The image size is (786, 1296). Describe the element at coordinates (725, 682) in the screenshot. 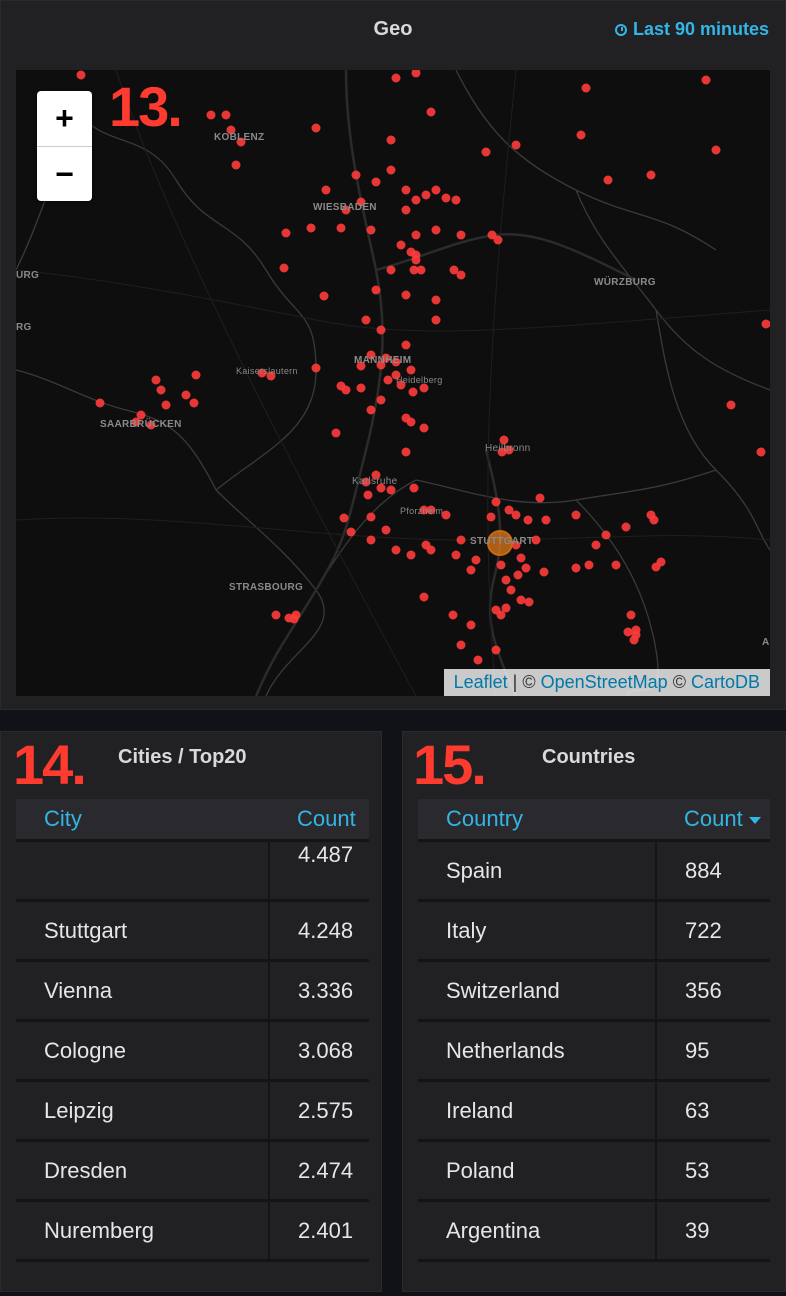

I see `cartodb-link: CartoDB` at that location.